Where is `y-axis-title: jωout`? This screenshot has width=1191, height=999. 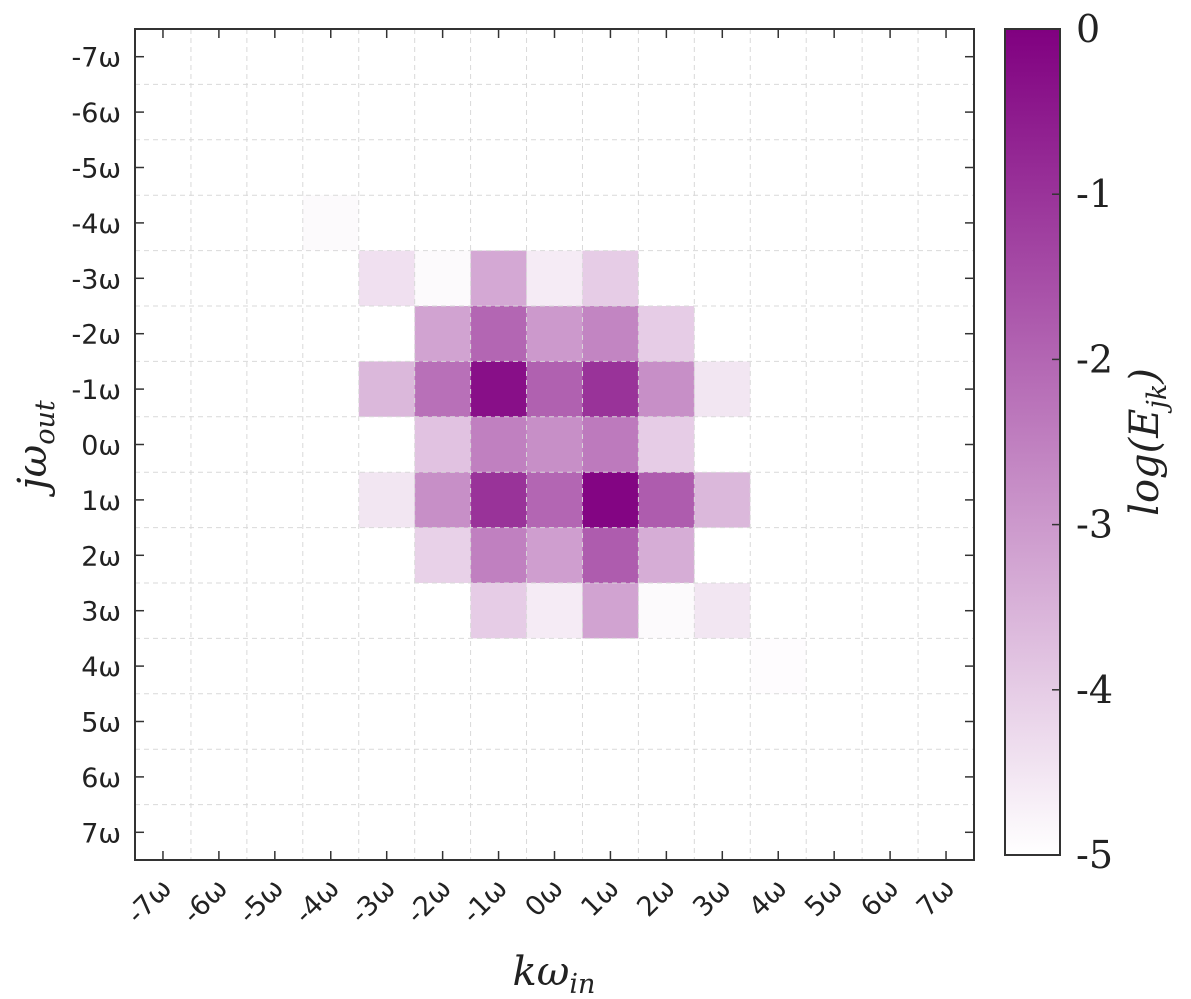 y-axis-title: jωout is located at coordinates (35, 449).